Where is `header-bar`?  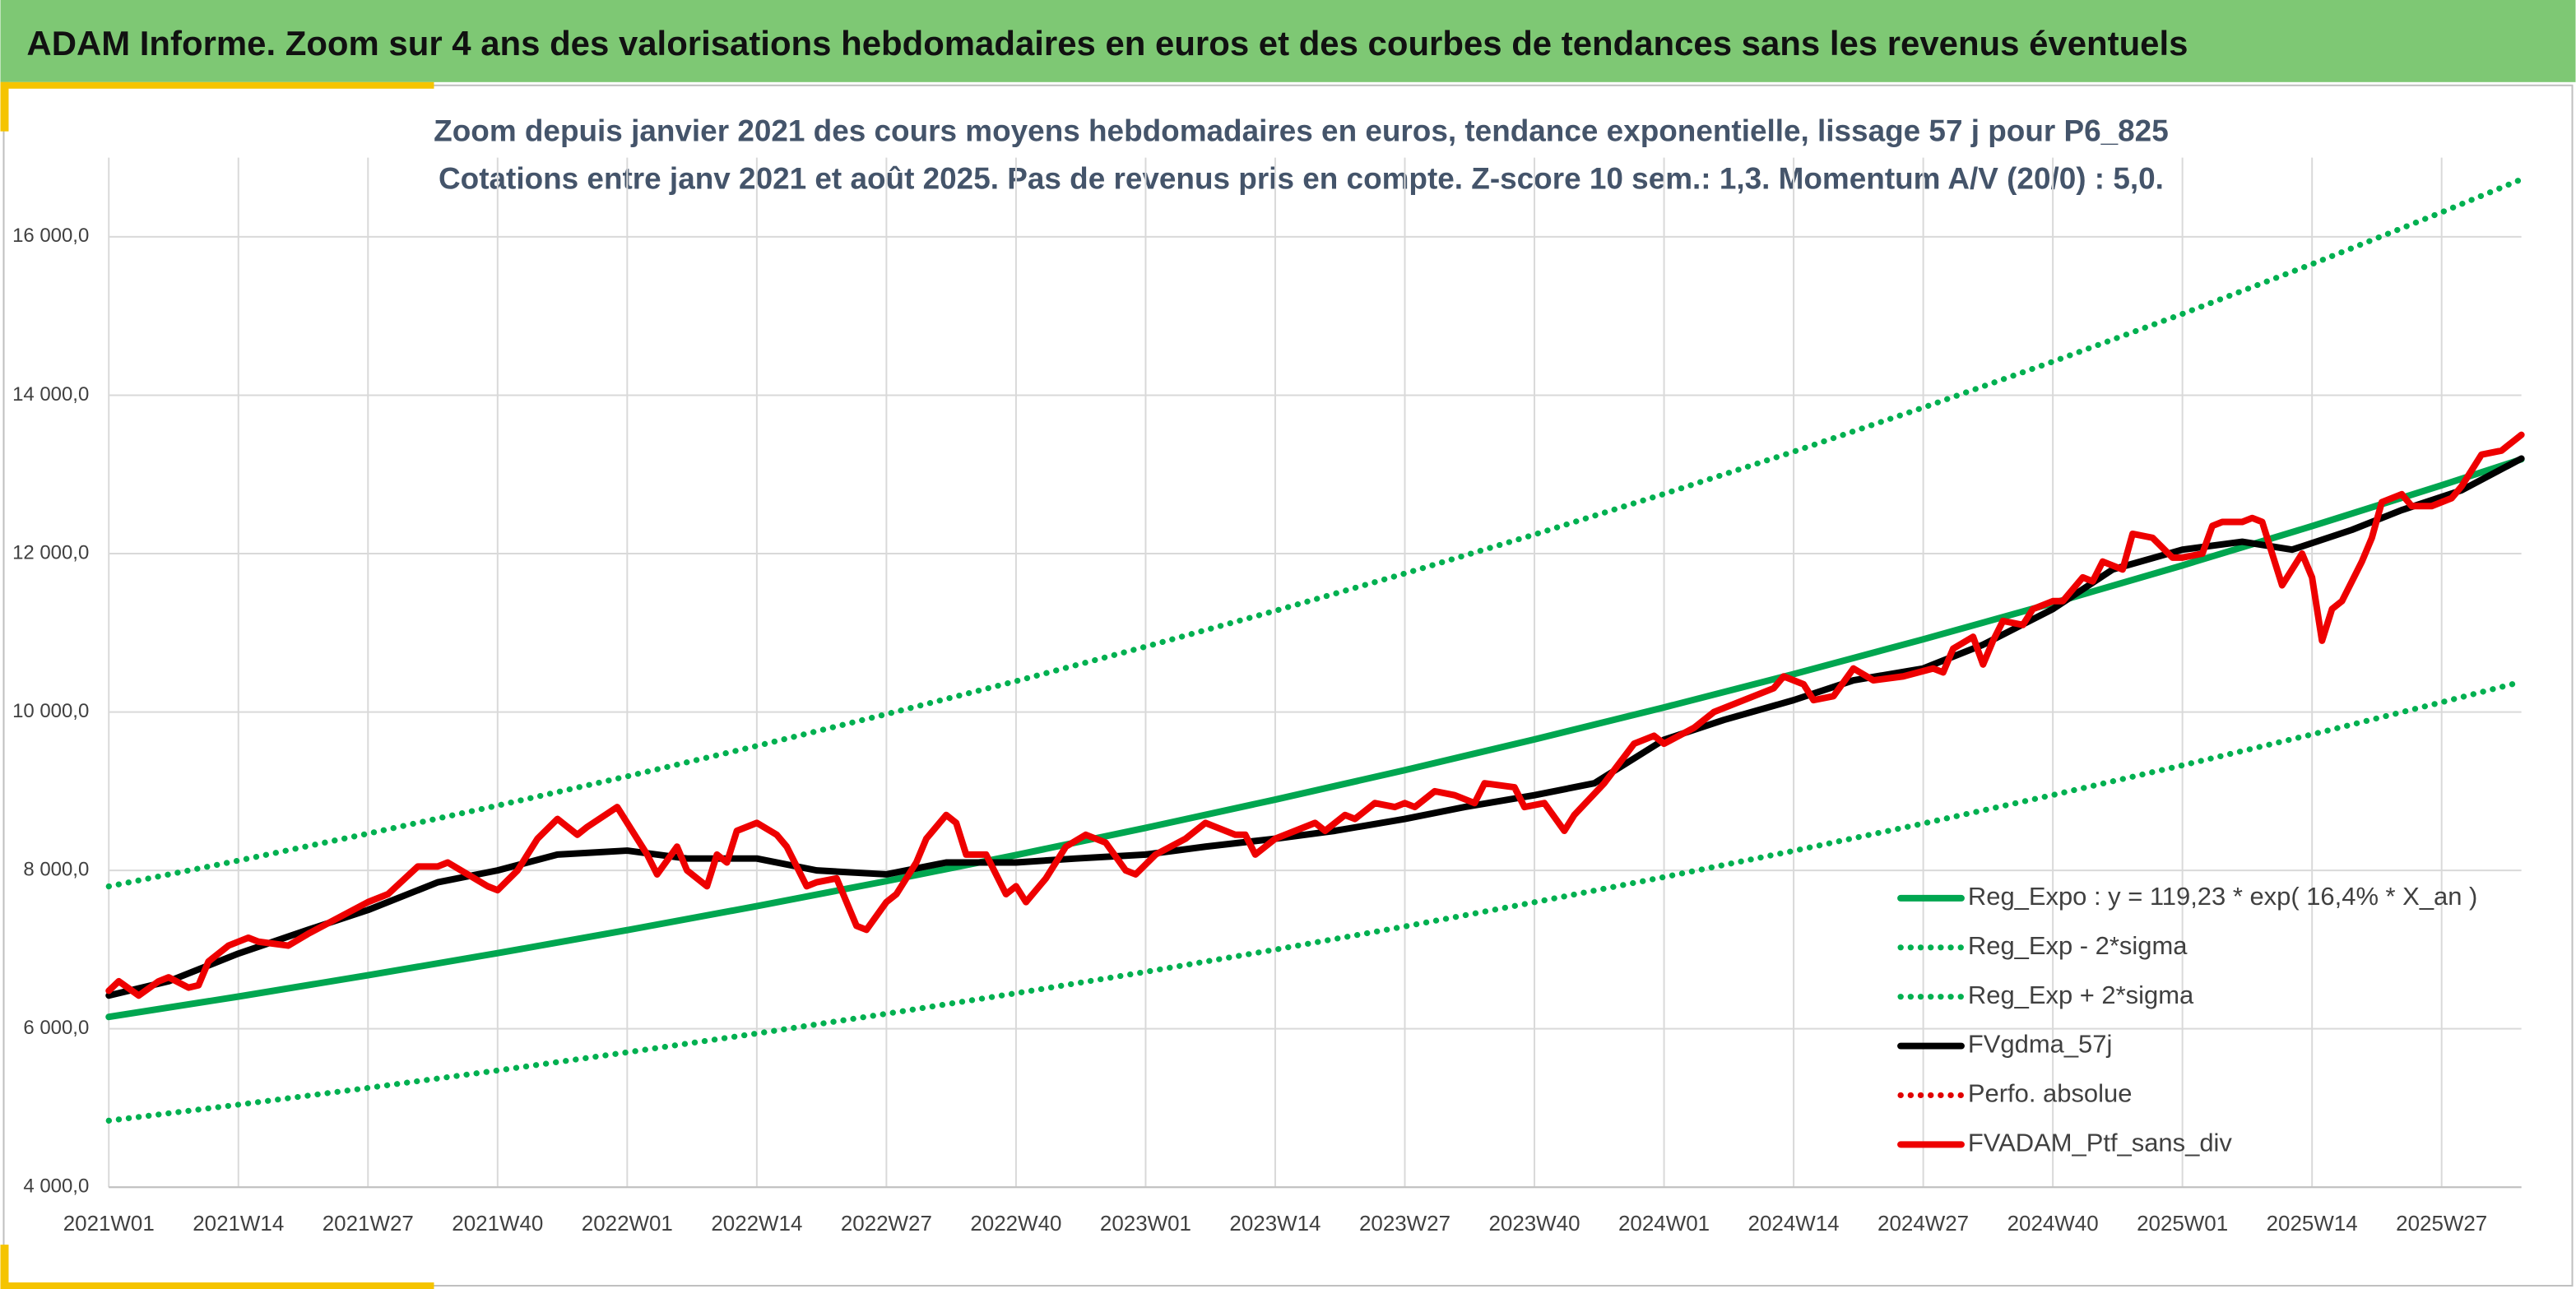
header-bar is located at coordinates (1288, 41).